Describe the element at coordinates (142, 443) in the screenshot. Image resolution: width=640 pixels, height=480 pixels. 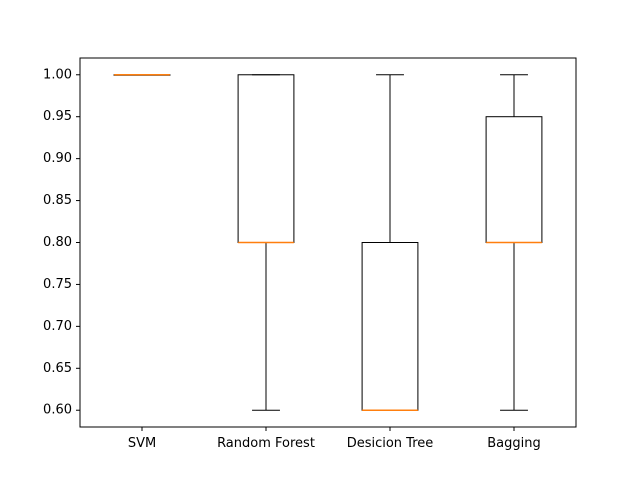
I see `x-tick-label: SVM` at that location.